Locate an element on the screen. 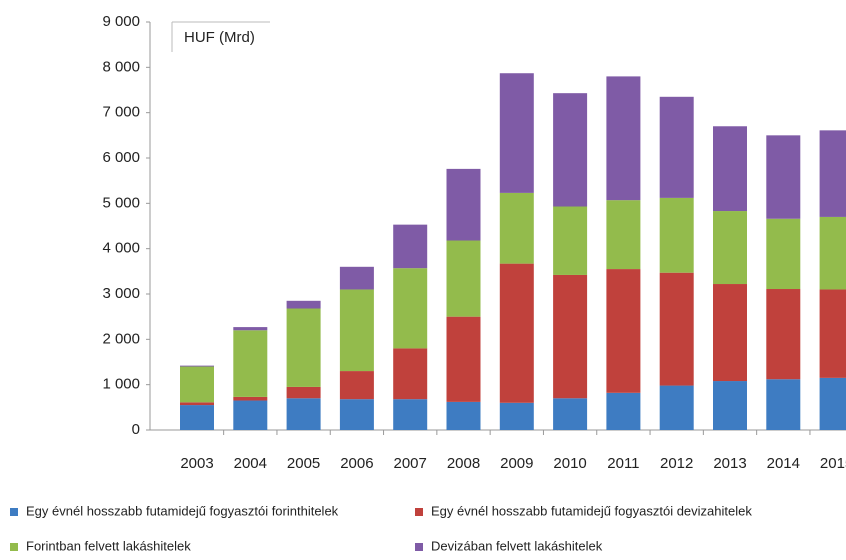 This screenshot has height=560, width=846. y-tick-label: 8 000 is located at coordinates (121, 66).